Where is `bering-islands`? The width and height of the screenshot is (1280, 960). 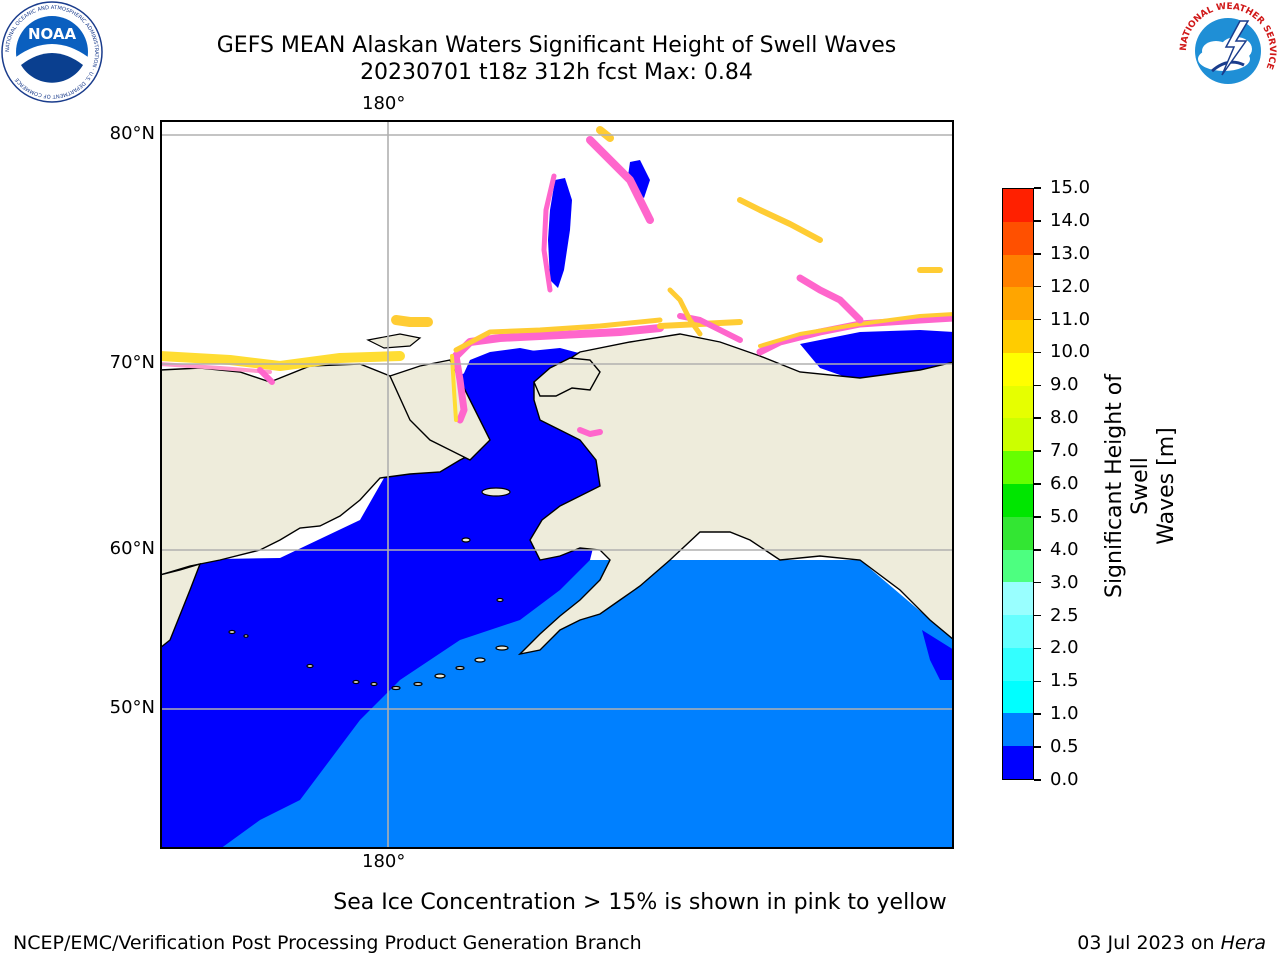
bering-islands is located at coordinates (486, 545).